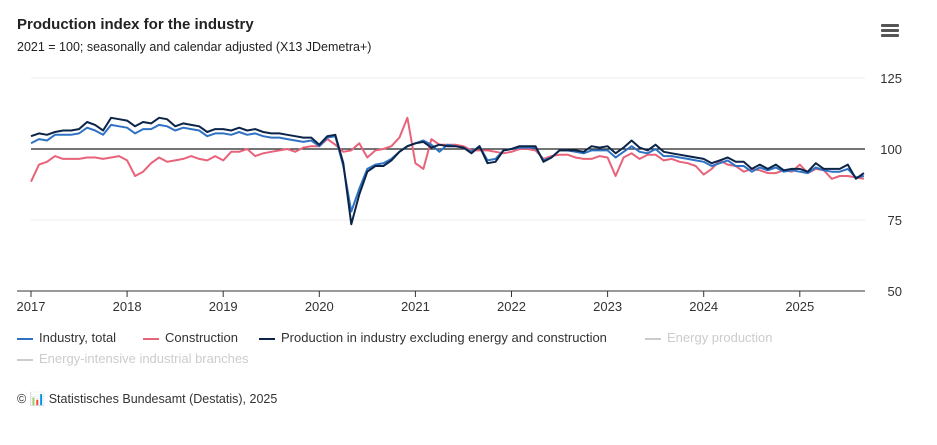  Describe the element at coordinates (135, 24) in the screenshot. I see `chart-title: Production index for the industry` at that location.